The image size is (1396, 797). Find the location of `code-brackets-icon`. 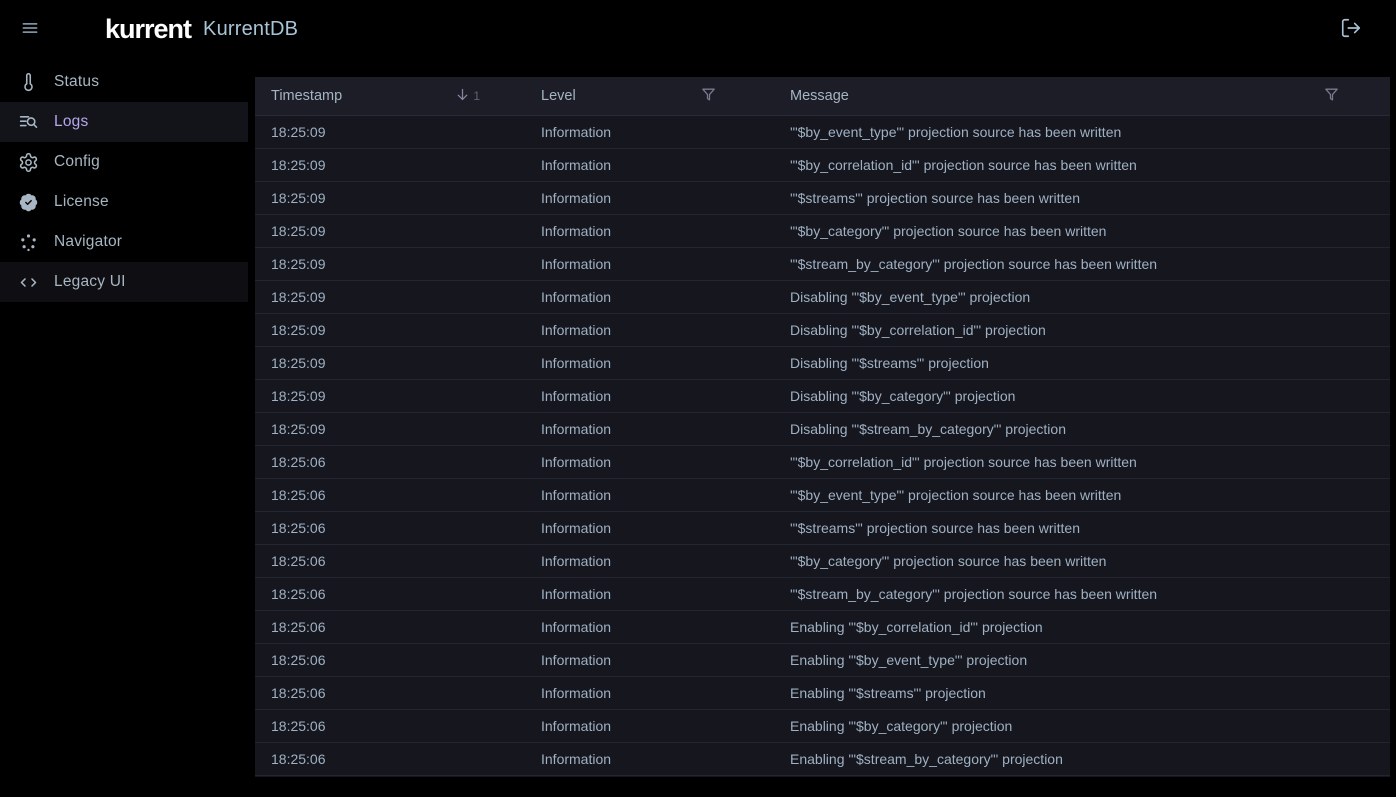

code-brackets-icon is located at coordinates (28, 282).